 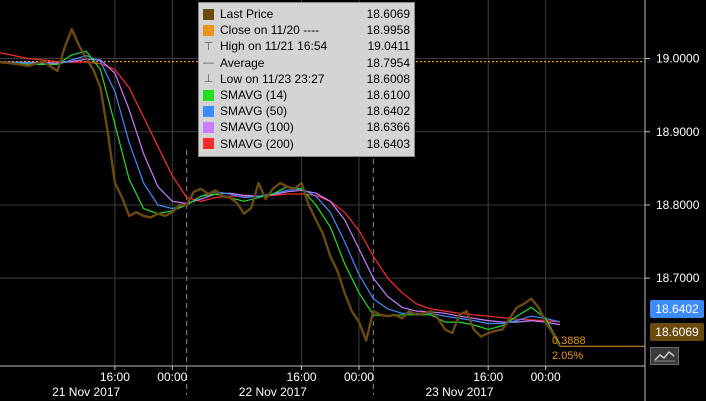 What do you see at coordinates (664, 356) in the screenshot?
I see `chart-type-icon` at bounding box center [664, 356].